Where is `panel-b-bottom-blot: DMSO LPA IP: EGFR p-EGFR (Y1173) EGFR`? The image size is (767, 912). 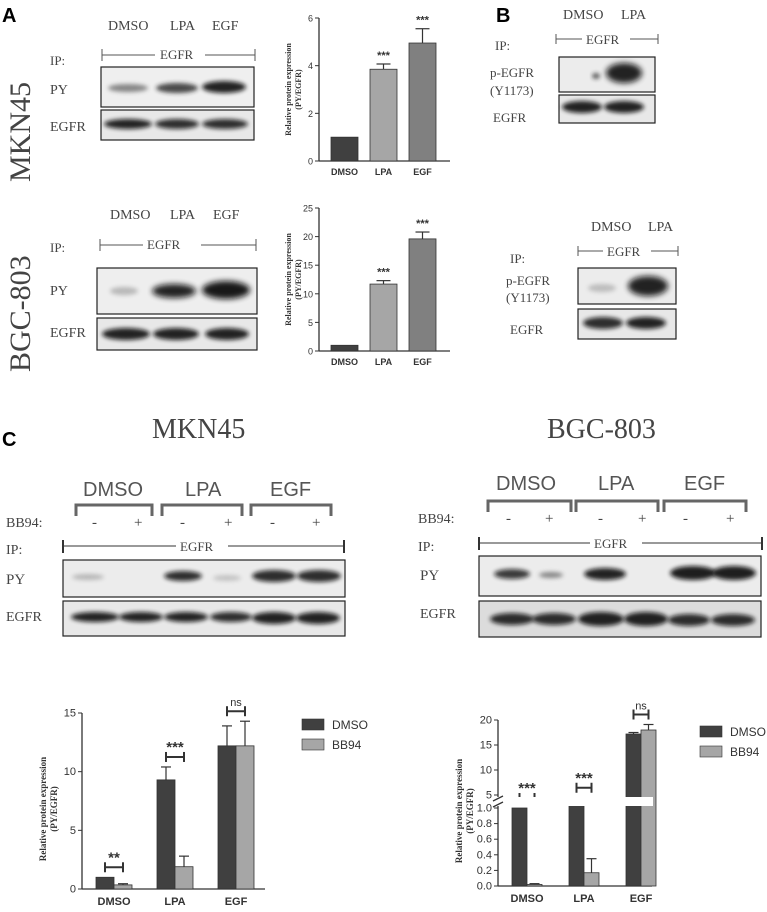
panel-b-bottom-blot: DMSO LPA IP: EGFR p-EGFR (Y1173) EGFR is located at coordinates (592, 280).